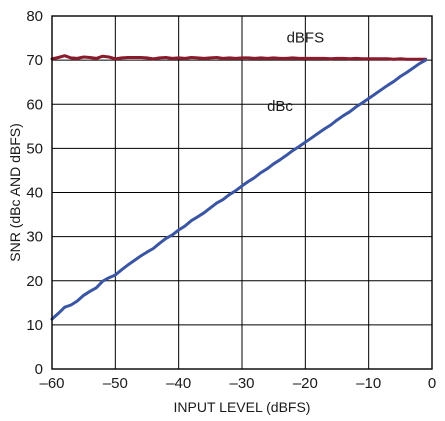 This screenshot has height=421, width=445. I want to click on y-tick-label: 80, so click(34, 16).